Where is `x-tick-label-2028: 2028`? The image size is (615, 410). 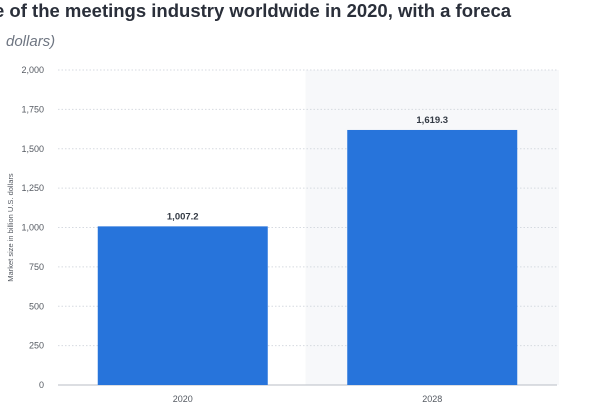
x-tick-label-2028: 2028 is located at coordinates (432, 399).